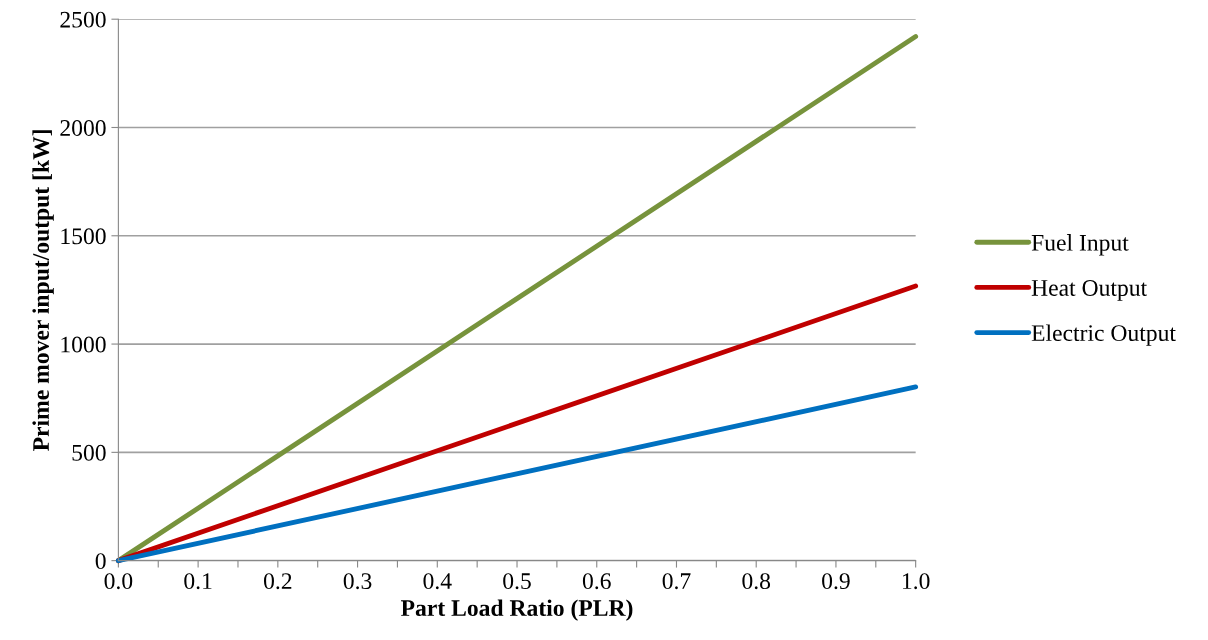 This screenshot has width=1208, height=640. I want to click on x-tick-label: 0.2, so click(277, 581).